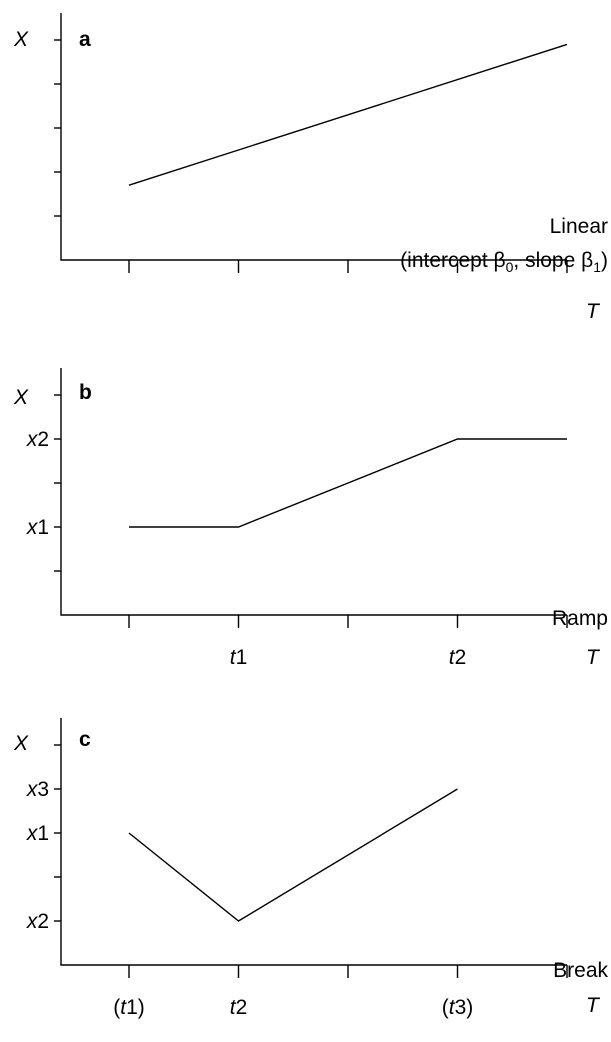 The width and height of the screenshot is (611, 1042). Describe the element at coordinates (593, 311) in the screenshot. I see `panel-a-x-axis-label: T` at that location.